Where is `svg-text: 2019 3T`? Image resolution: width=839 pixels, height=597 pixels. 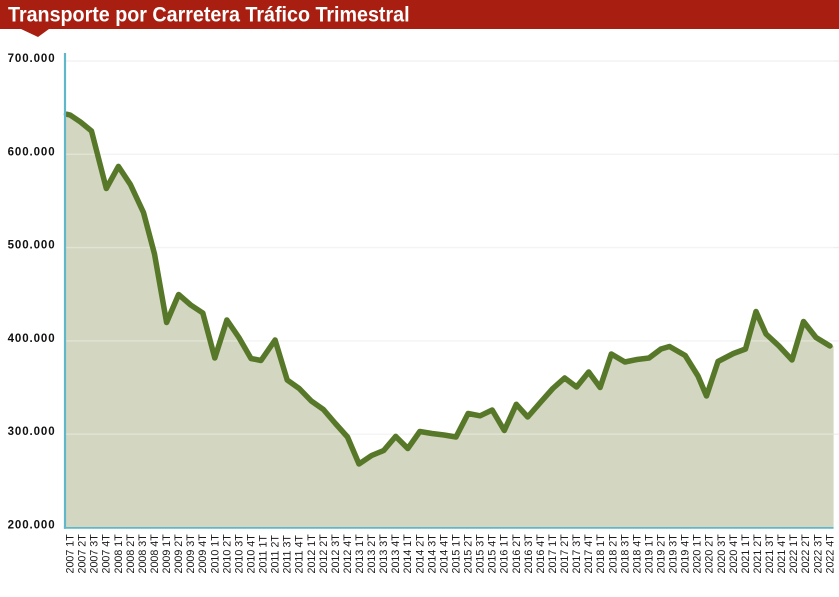
svg-text: 2019 3T is located at coordinates (674, 554).